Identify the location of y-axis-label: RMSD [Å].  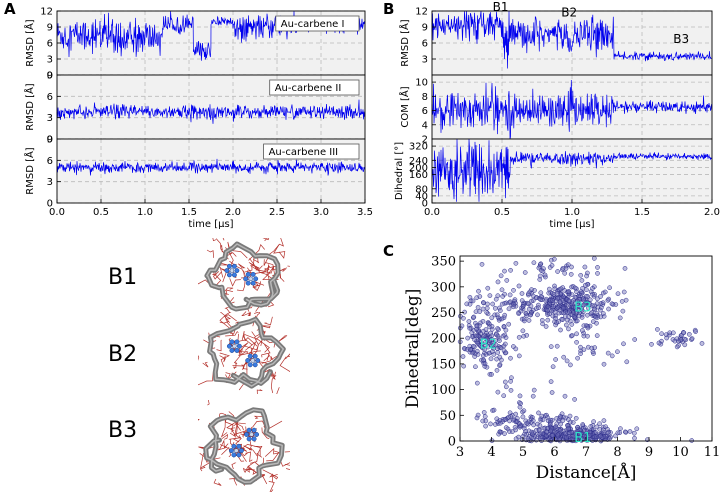
(29, 171).